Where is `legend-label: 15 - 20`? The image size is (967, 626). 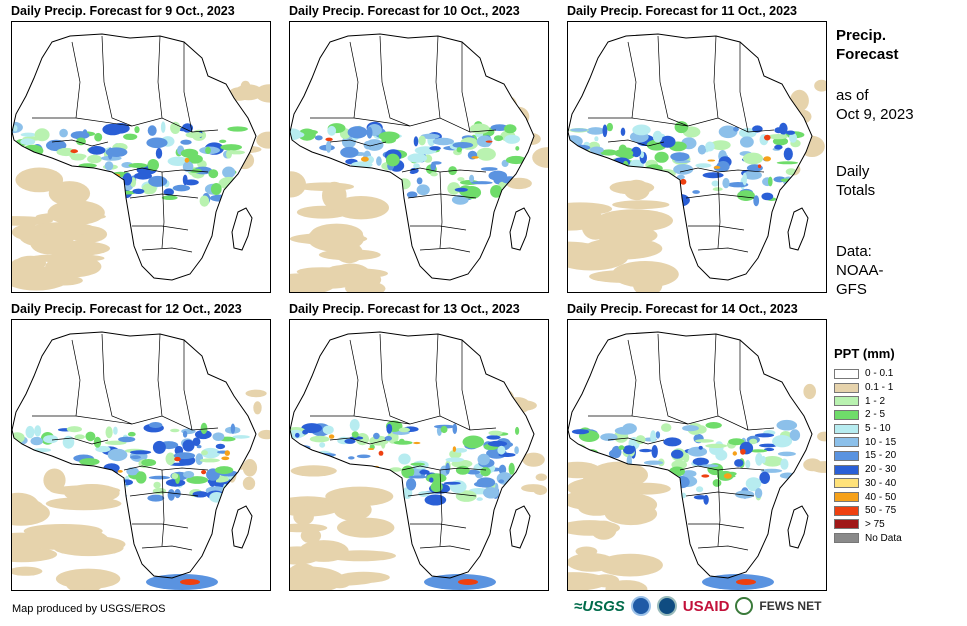
legend-label: 15 - 20 is located at coordinates (881, 456).